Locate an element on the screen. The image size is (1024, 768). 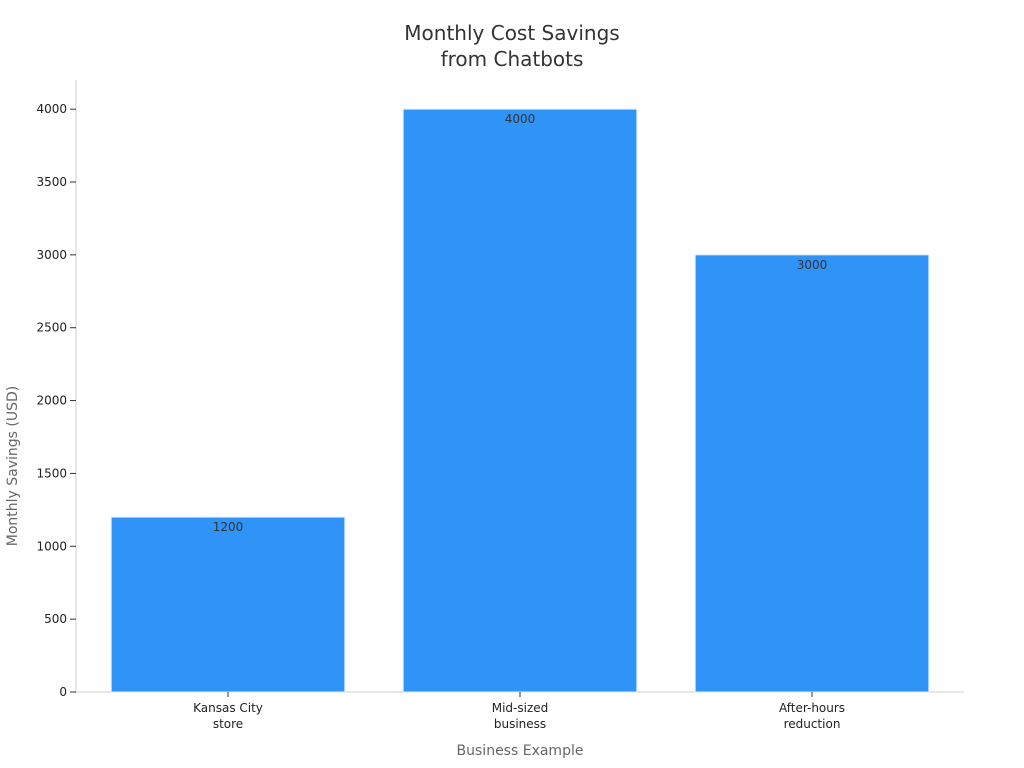
chart-title-line: from Chatbots is located at coordinates (512, 59).